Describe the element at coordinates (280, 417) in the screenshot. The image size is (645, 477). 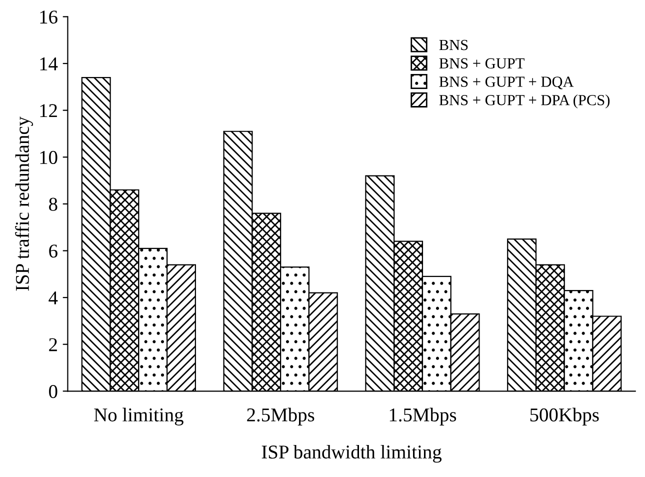
I see `x-tick-label: 2.5Mbps` at that location.